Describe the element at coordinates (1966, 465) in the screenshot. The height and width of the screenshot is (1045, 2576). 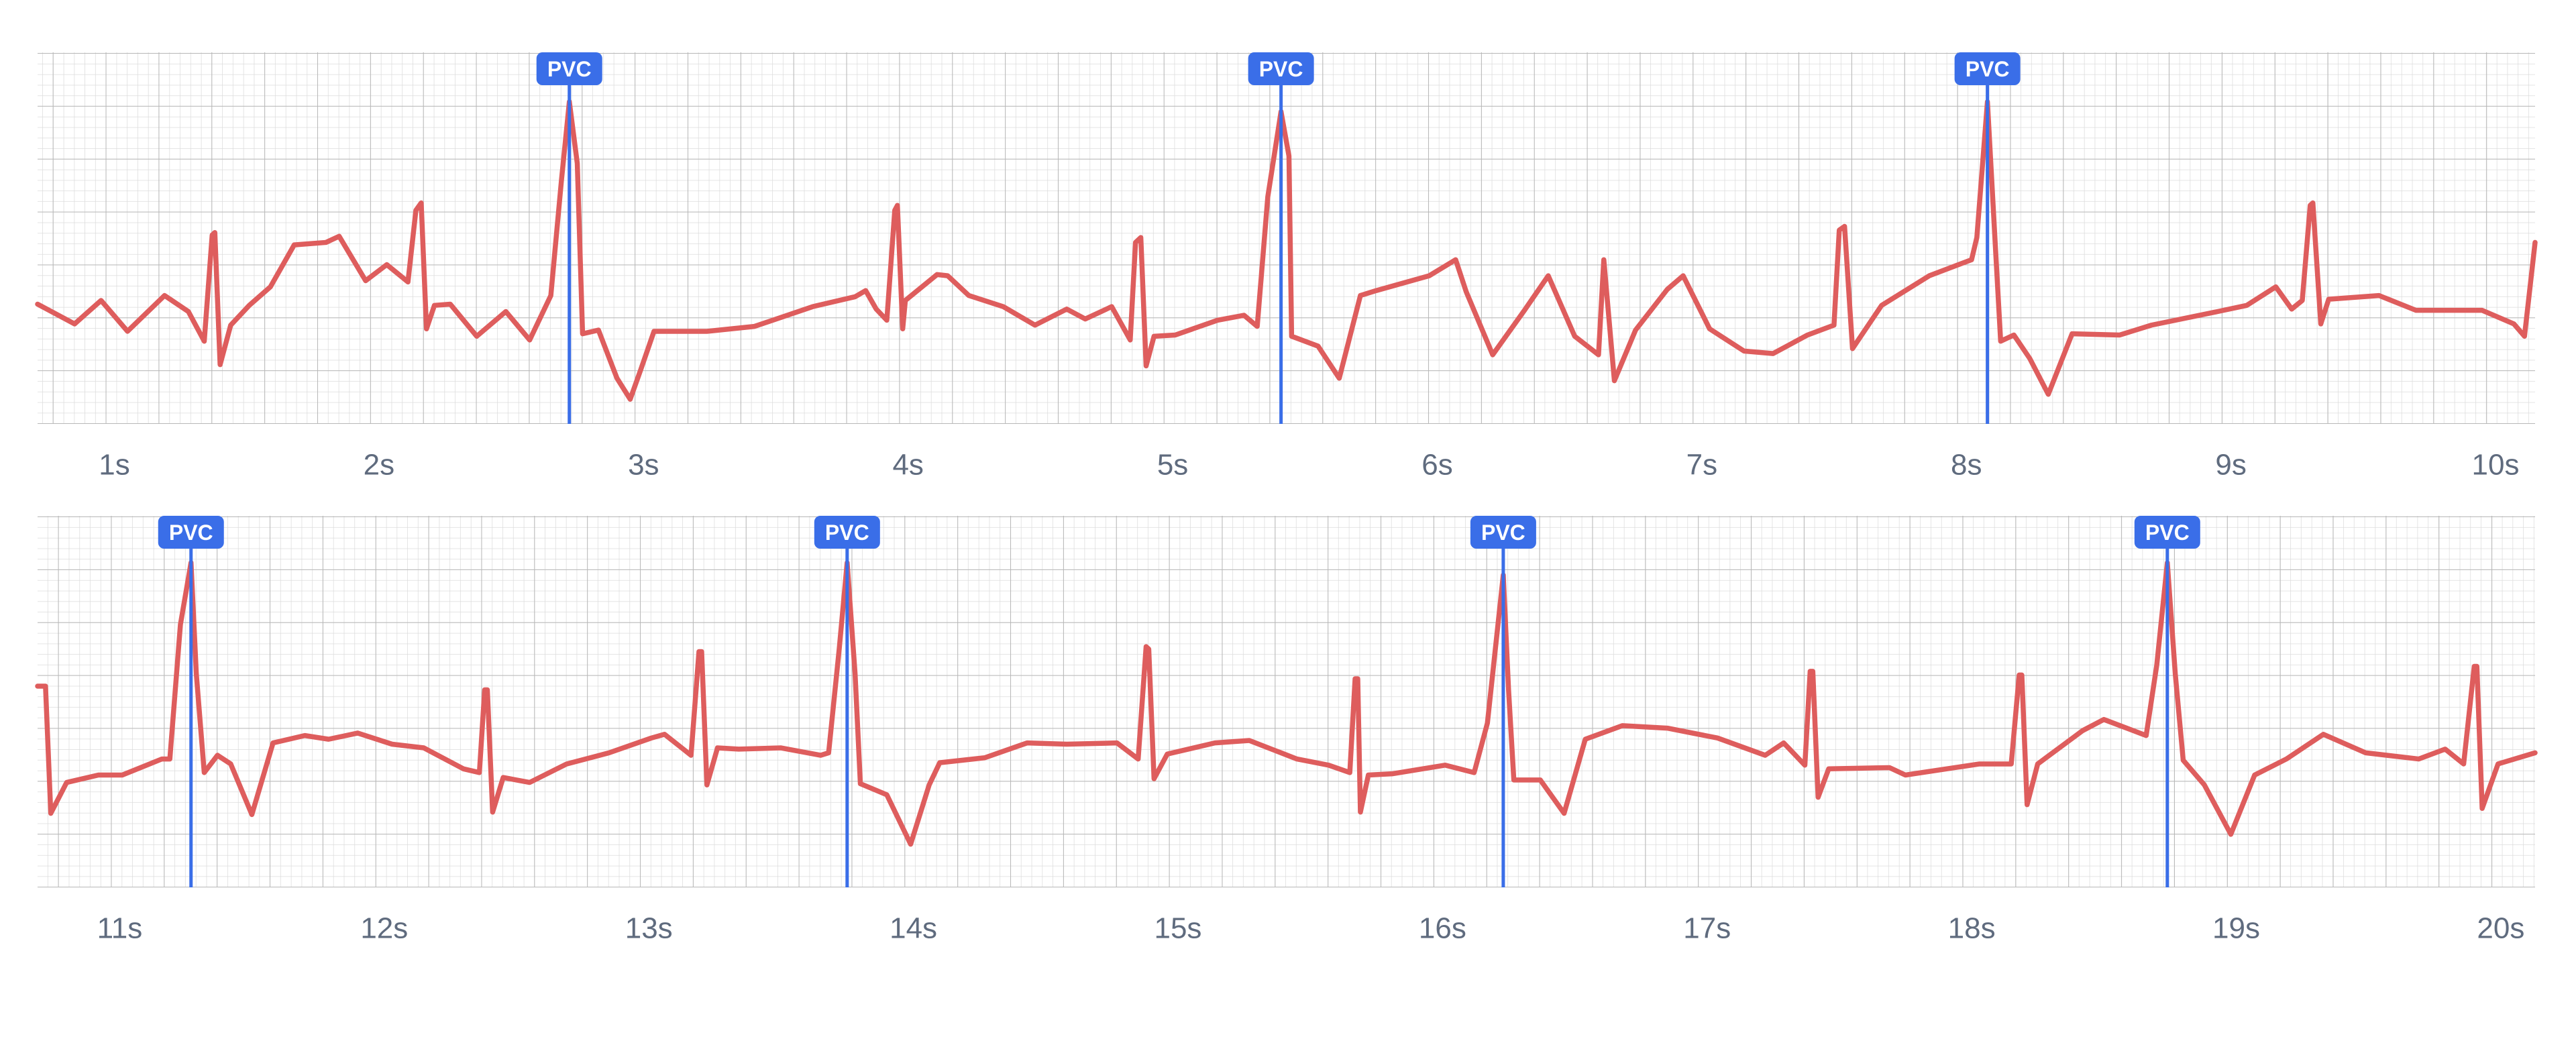
I see `x-tick-label: 8s` at that location.